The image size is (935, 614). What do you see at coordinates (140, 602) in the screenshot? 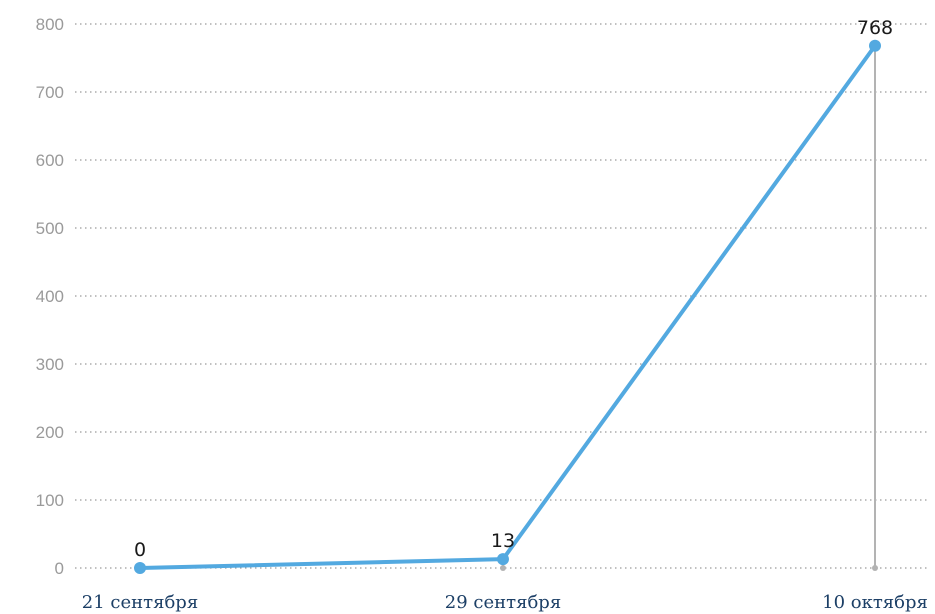
I see `x-tick-label: 21 сентября` at bounding box center [140, 602].